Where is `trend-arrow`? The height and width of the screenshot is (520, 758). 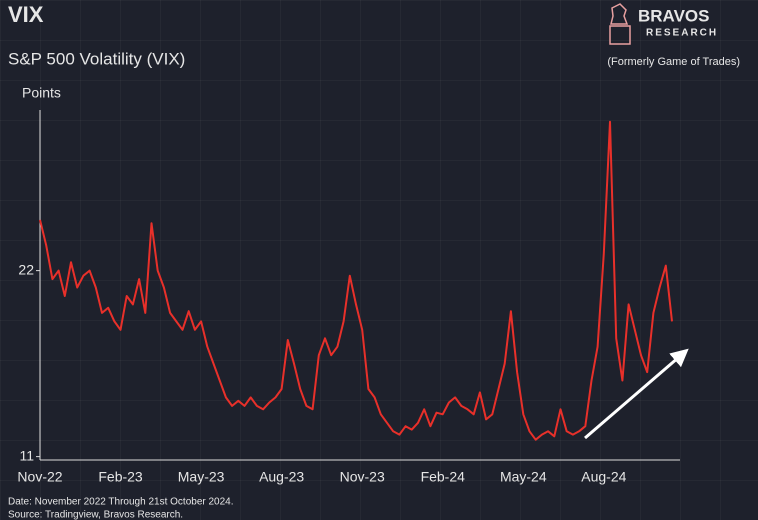
trend-arrow is located at coordinates (636, 394).